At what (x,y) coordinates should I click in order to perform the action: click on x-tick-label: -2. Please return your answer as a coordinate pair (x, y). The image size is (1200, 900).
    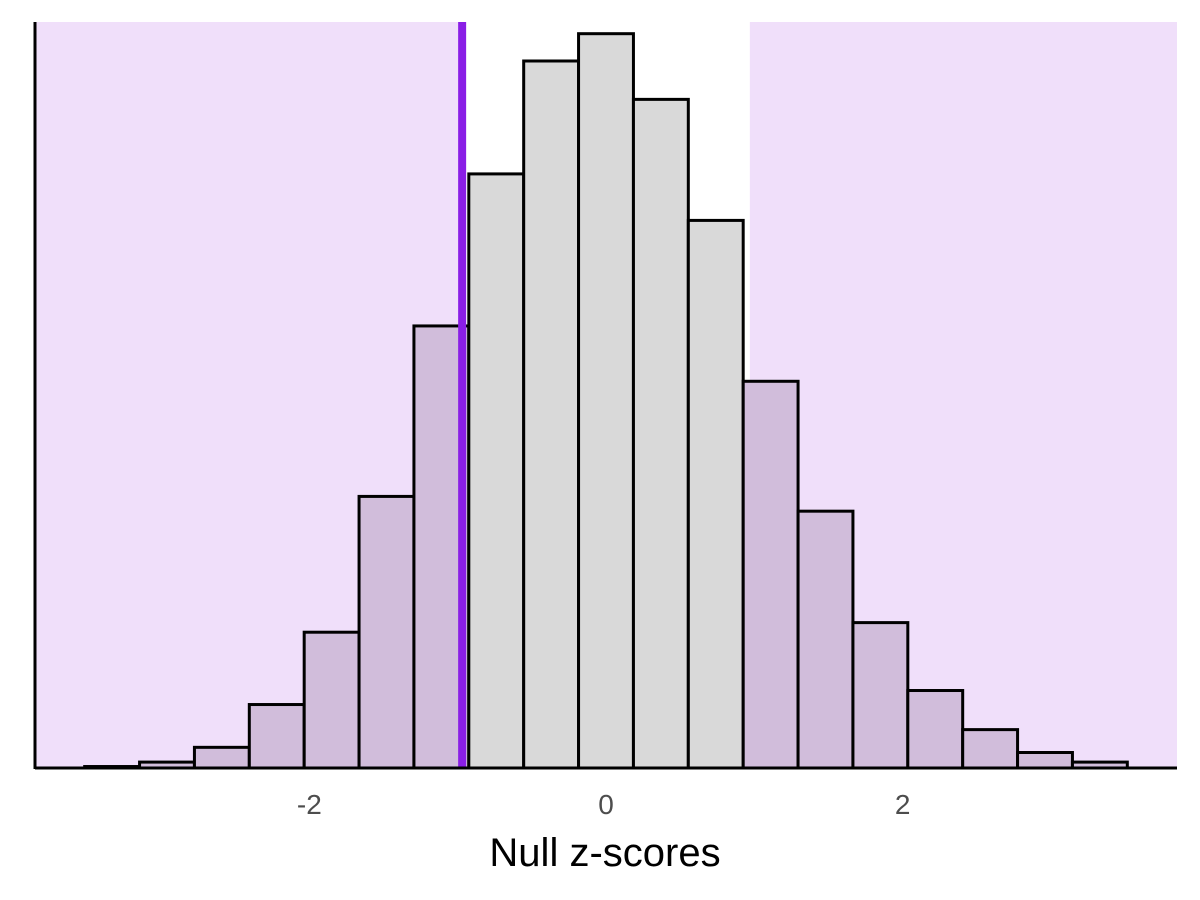
    Looking at the image, I should click on (309, 804).